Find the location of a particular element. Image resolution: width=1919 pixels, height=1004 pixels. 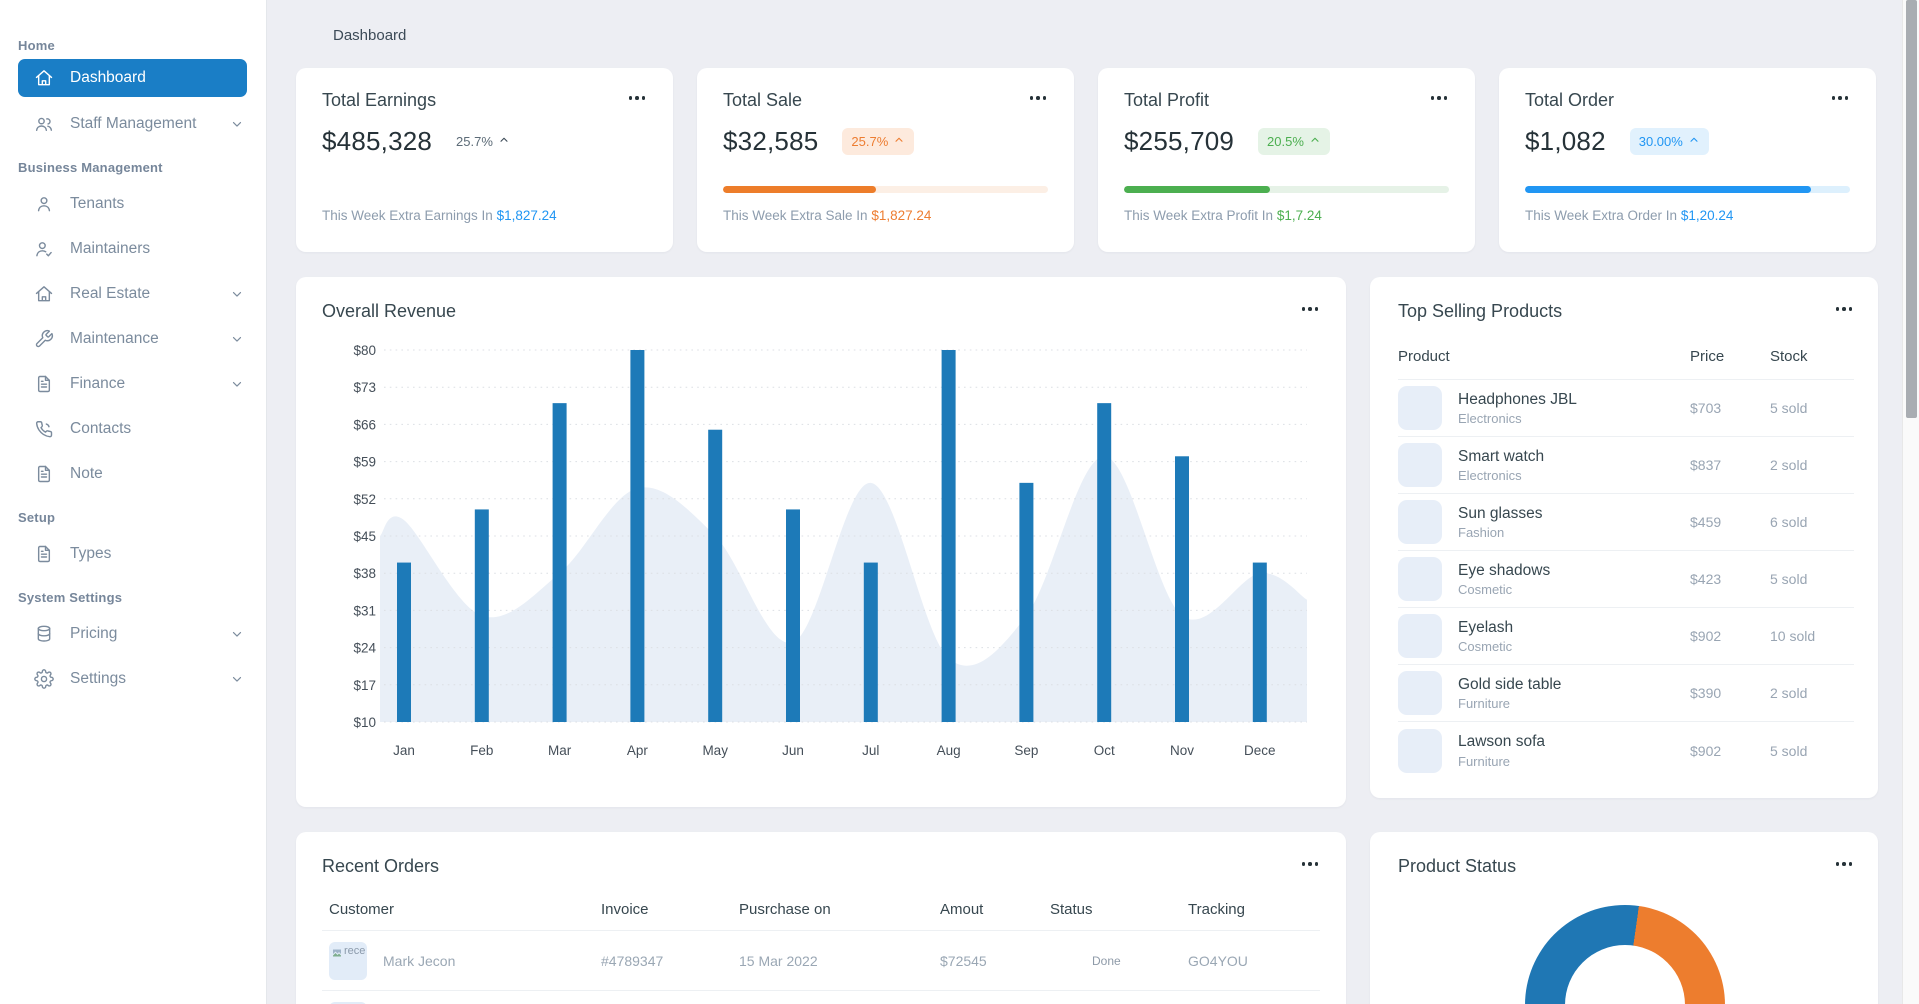

order-customer-cell: rece Mark Jecon is located at coordinates (465, 960).